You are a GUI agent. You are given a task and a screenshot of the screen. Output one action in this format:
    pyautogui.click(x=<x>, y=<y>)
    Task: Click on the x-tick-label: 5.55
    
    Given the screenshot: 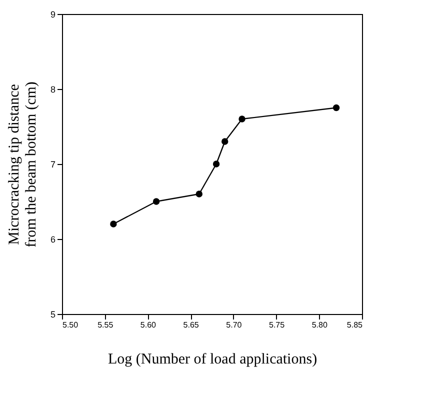 What is the action you would take?
    pyautogui.click(x=106, y=325)
    